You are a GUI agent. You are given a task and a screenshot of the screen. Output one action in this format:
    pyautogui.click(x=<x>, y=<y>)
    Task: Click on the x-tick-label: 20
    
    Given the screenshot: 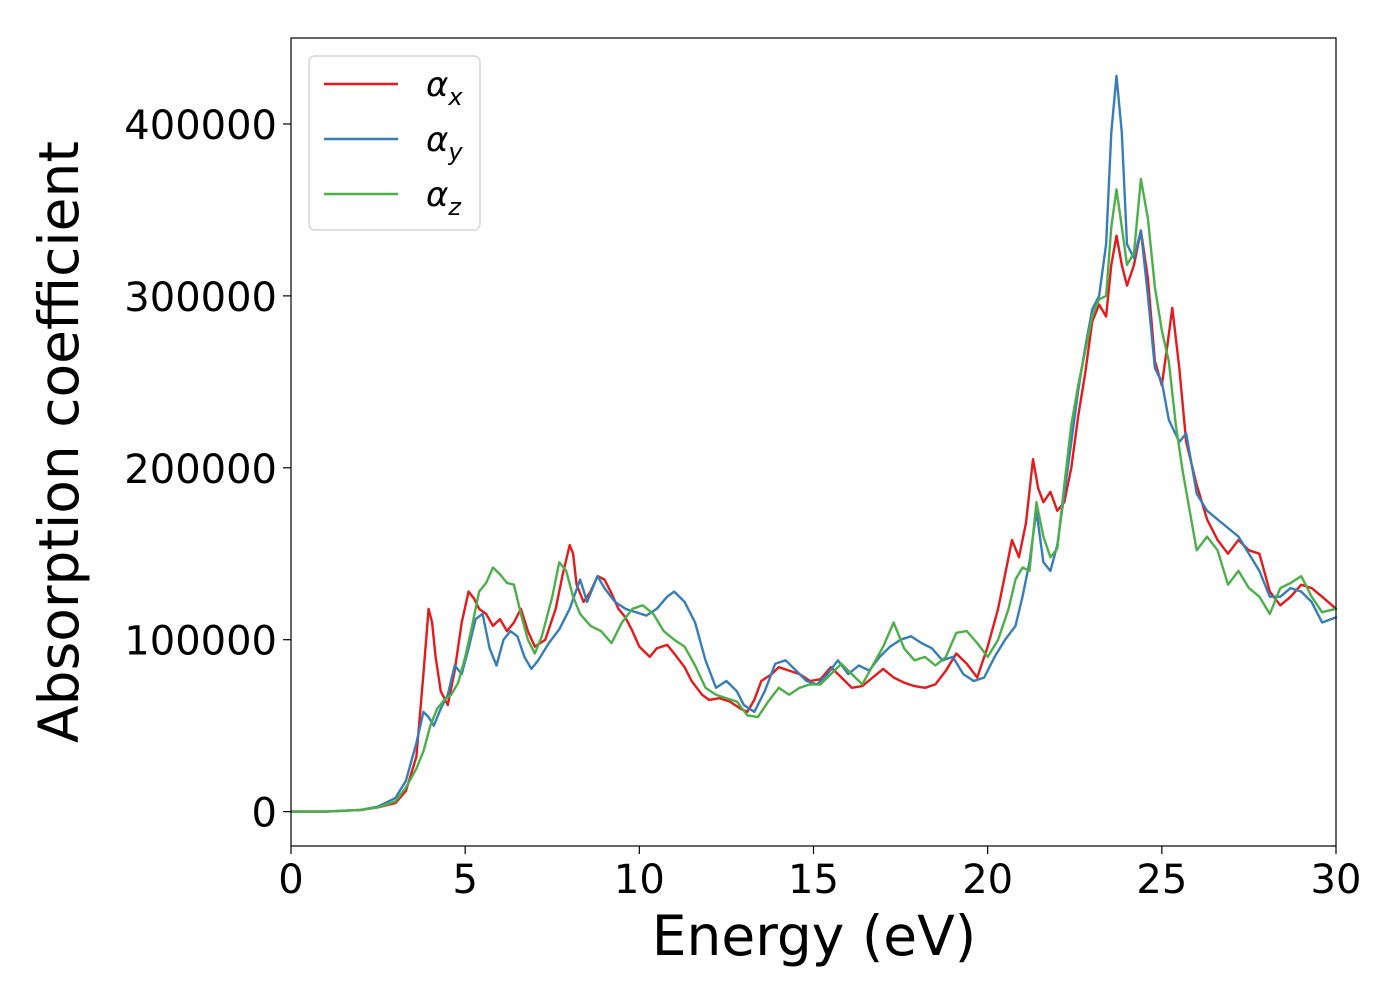 What is the action you would take?
    pyautogui.click(x=987, y=880)
    